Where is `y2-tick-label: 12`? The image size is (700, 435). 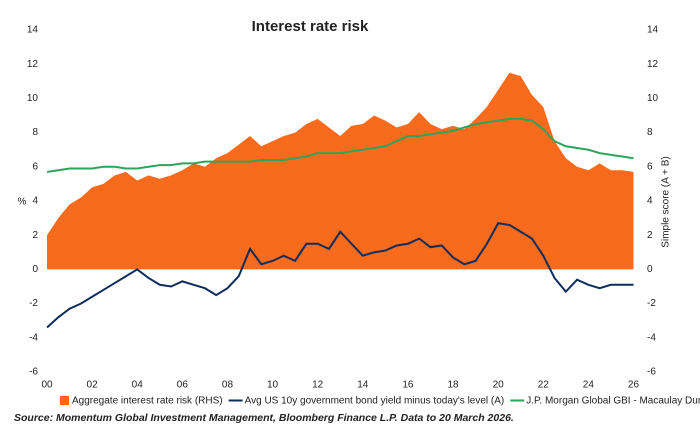 y2-tick-label: 12 is located at coordinates (653, 64).